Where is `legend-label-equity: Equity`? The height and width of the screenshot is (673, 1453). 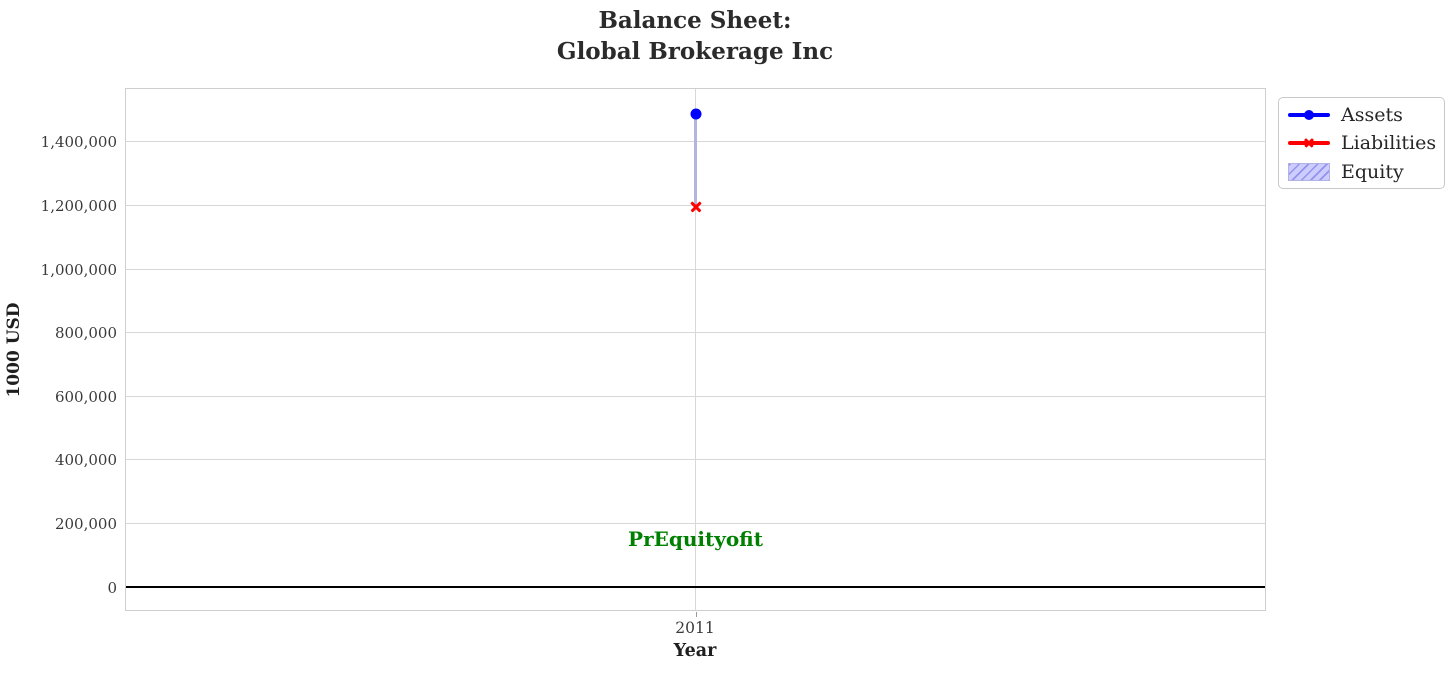 legend-label-equity: Equity is located at coordinates (1372, 171).